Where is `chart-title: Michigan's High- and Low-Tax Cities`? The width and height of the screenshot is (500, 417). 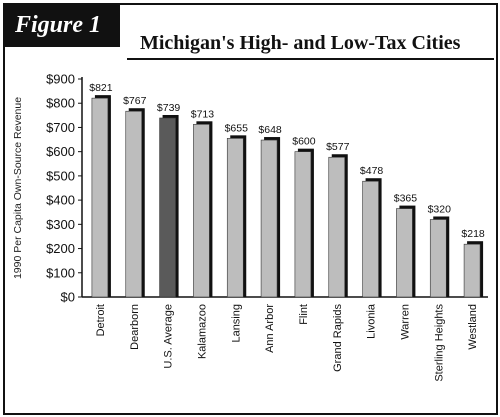
chart-title: Michigan's High- and Low-Tax Cities is located at coordinates (300, 43).